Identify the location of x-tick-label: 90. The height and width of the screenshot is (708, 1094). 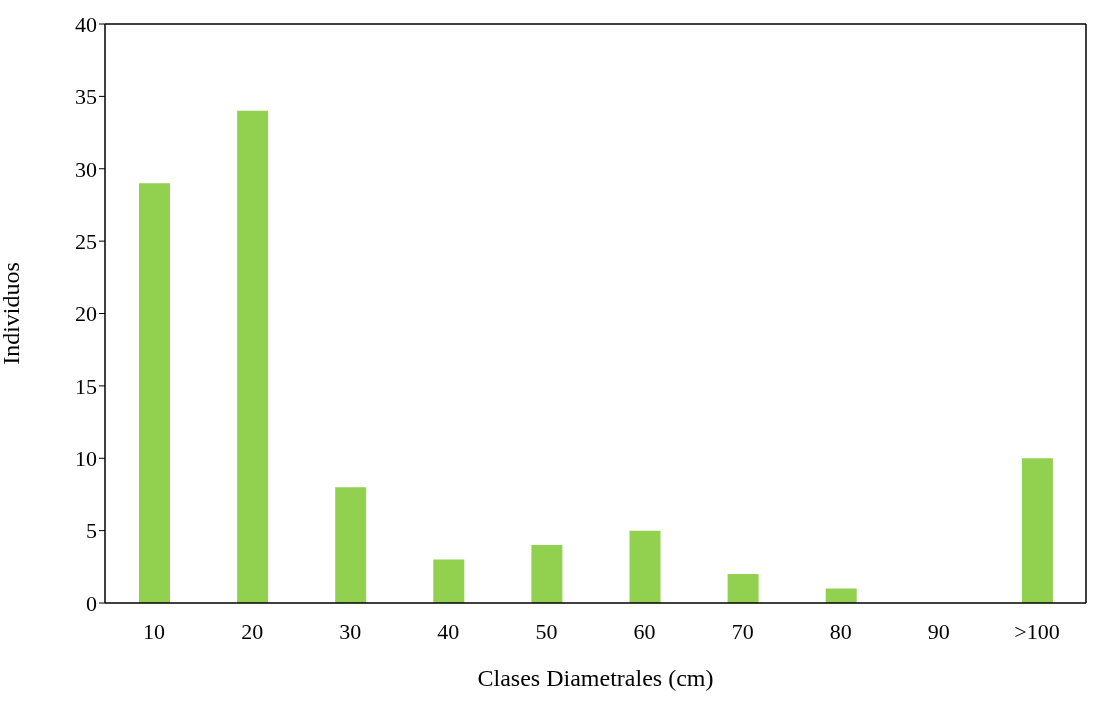
(938, 631).